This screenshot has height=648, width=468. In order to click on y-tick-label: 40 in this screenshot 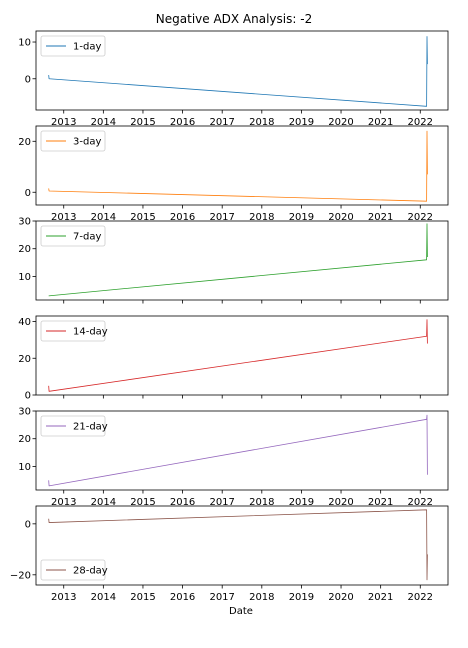, I will do `click(24, 322)`.